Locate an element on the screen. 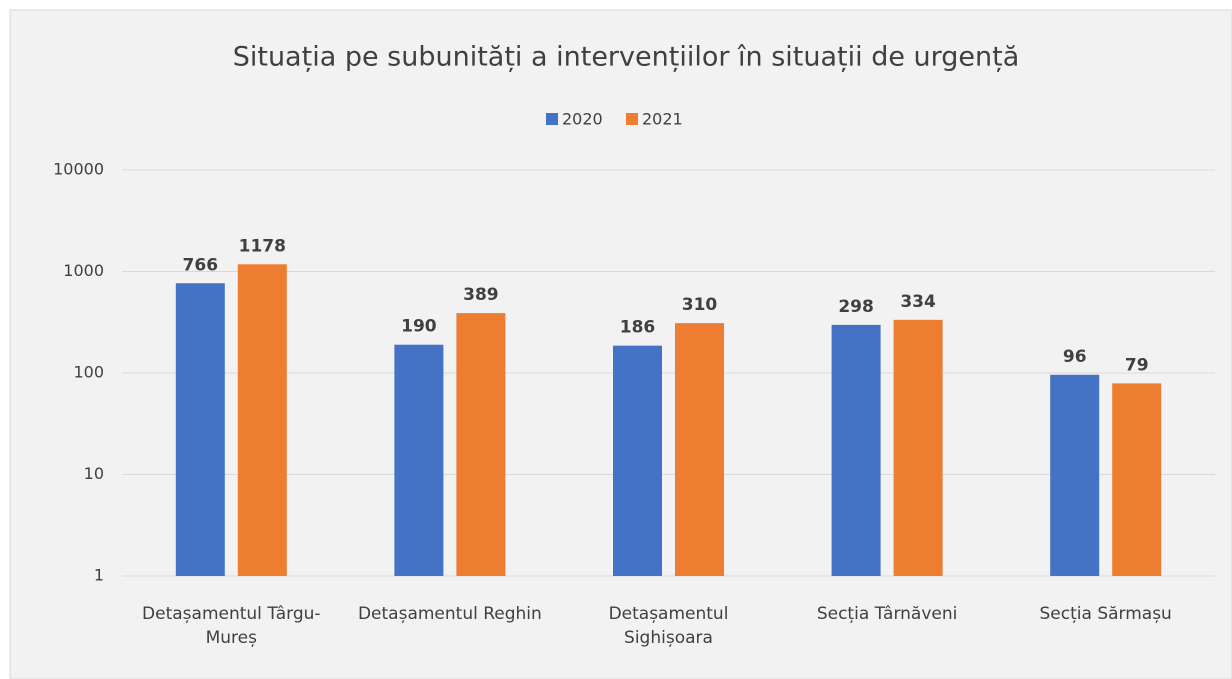 Image resolution: width=1232 pixels, height=679 pixels. x-tick-label: Detașamentul Târgu-Mureș is located at coordinates (231, 626).